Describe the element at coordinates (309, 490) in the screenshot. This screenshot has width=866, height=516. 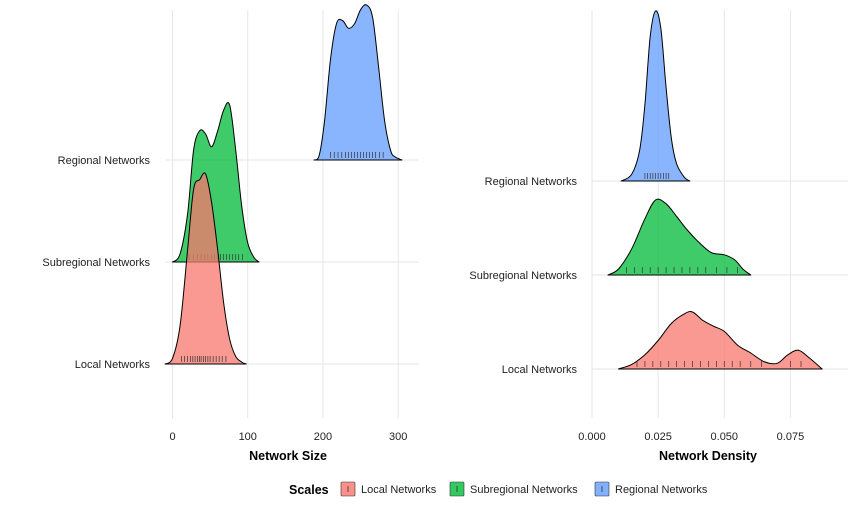
I see `legend-title: Scales` at that location.